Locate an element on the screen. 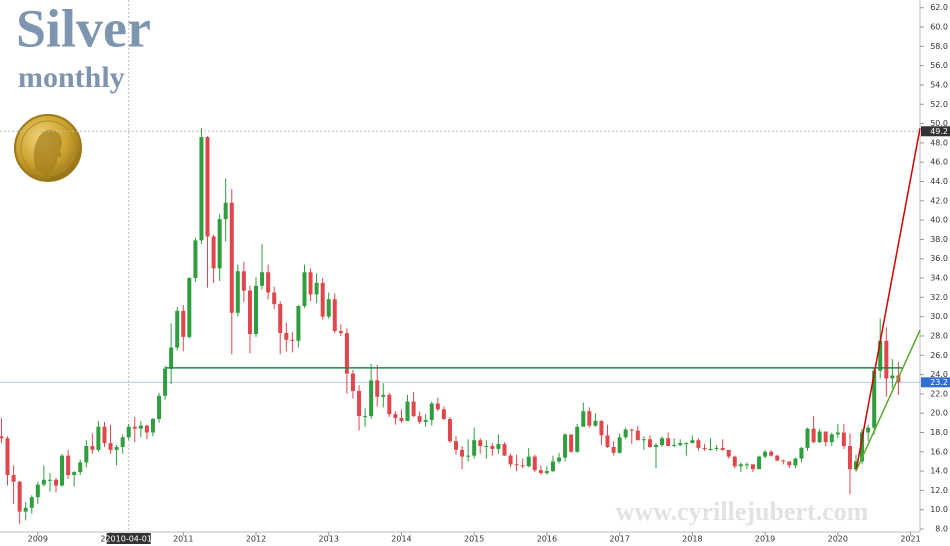 The width and height of the screenshot is (950, 546). watermark: www.cyrillejubert.com is located at coordinates (742, 511).